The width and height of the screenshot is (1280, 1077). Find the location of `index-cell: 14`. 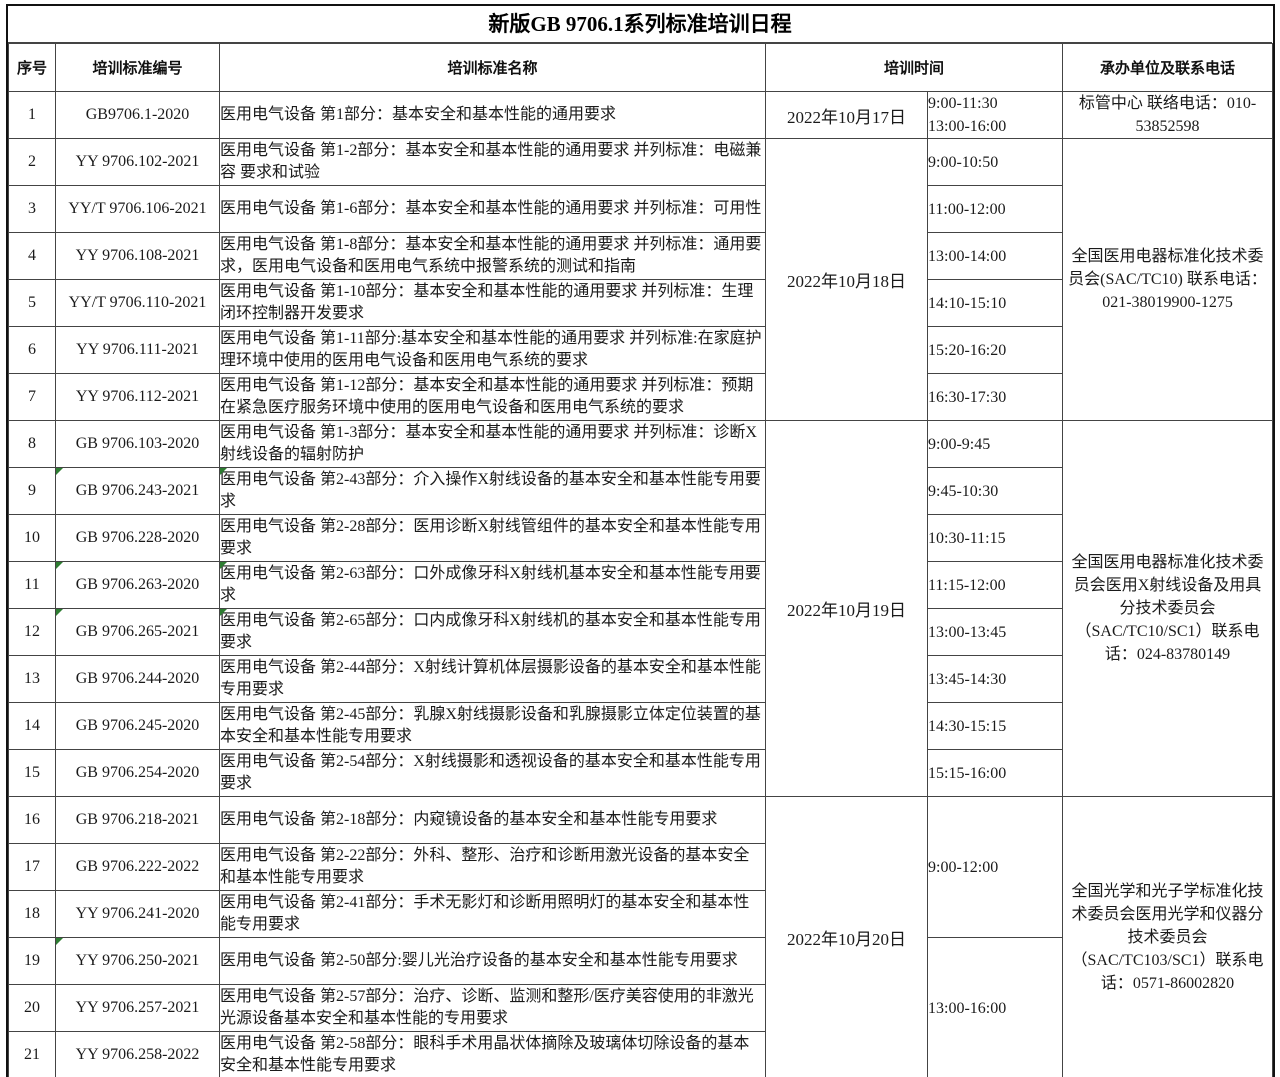

index-cell: 14 is located at coordinates (32, 726).